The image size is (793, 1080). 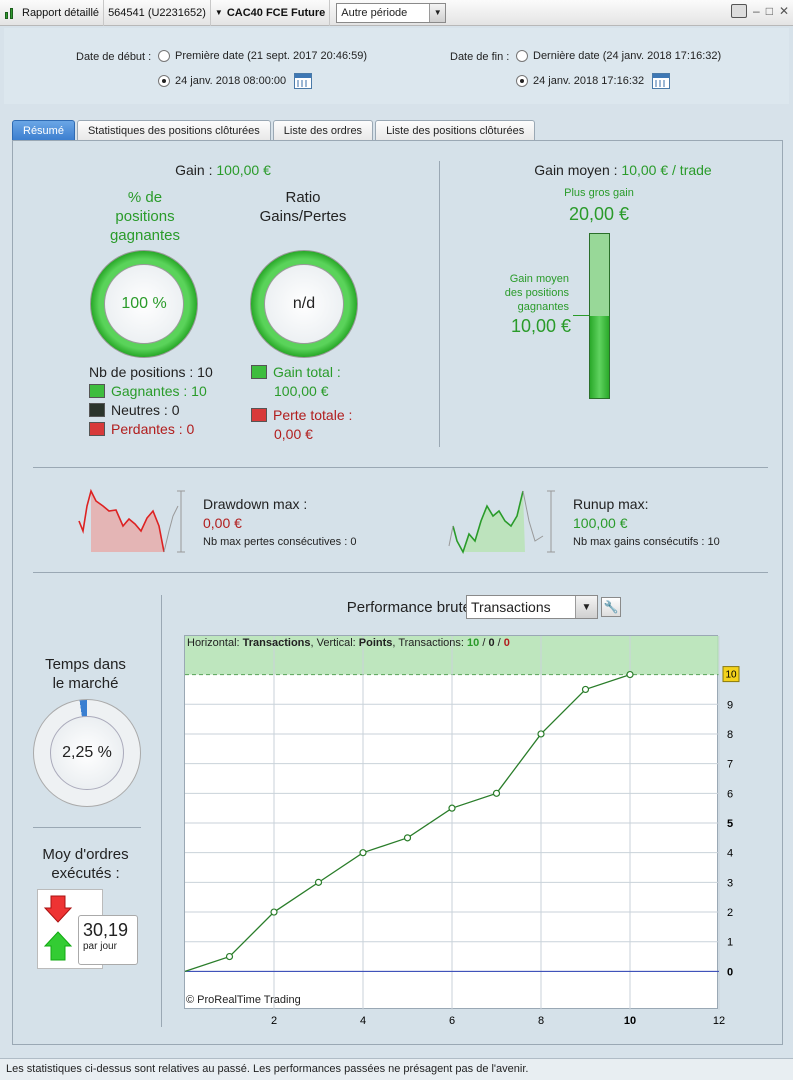 I want to click on drawdown-value: 0,00 €, so click(x=222, y=523).